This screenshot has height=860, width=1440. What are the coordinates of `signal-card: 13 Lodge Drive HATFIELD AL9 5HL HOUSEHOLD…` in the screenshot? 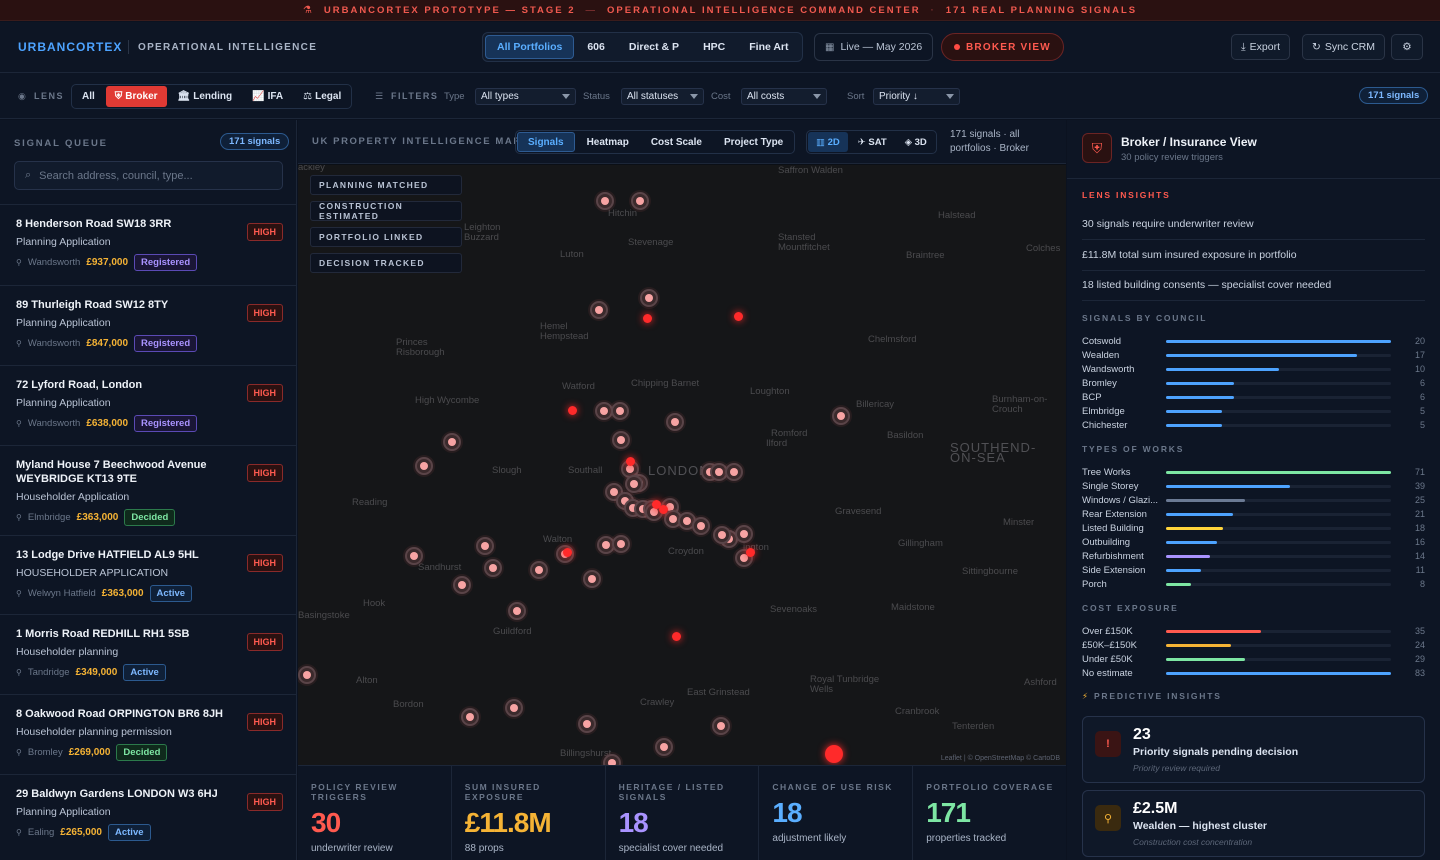 It's located at (148, 574).